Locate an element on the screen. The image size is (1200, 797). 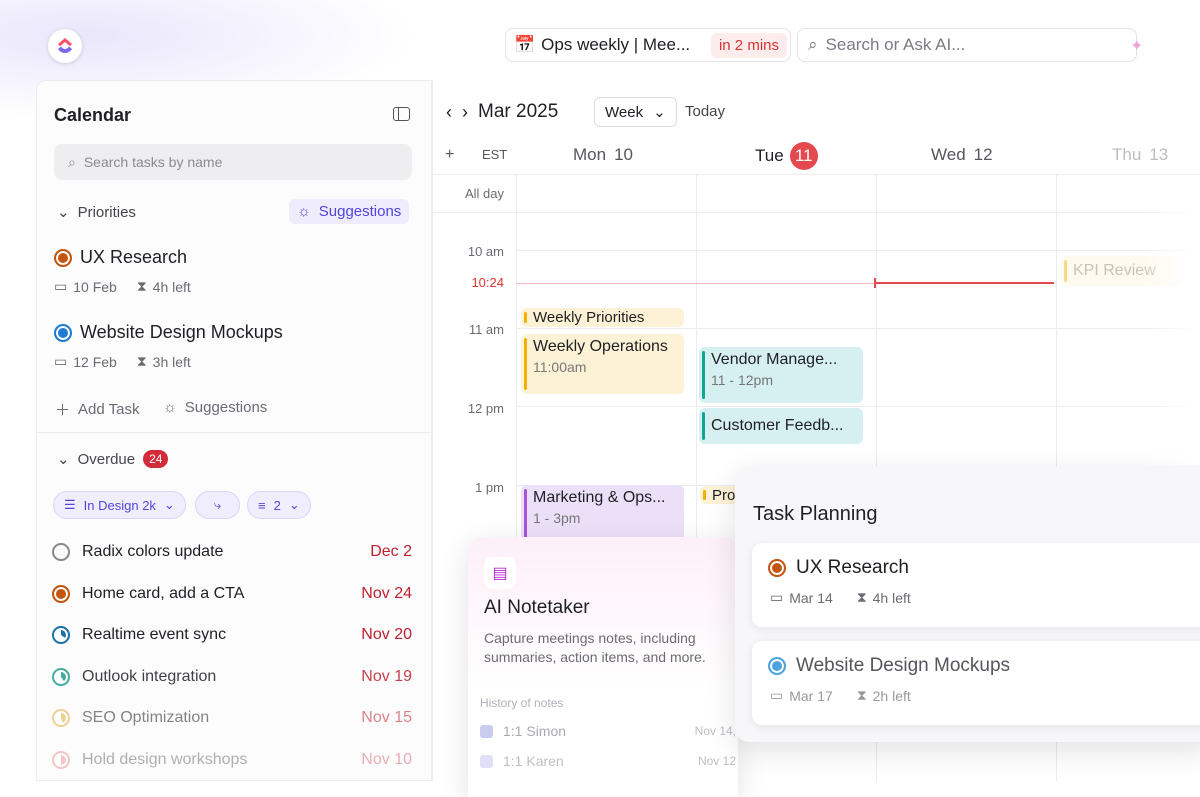
note-item: 1:1 Karen Nov 12 is located at coordinates (608, 761).